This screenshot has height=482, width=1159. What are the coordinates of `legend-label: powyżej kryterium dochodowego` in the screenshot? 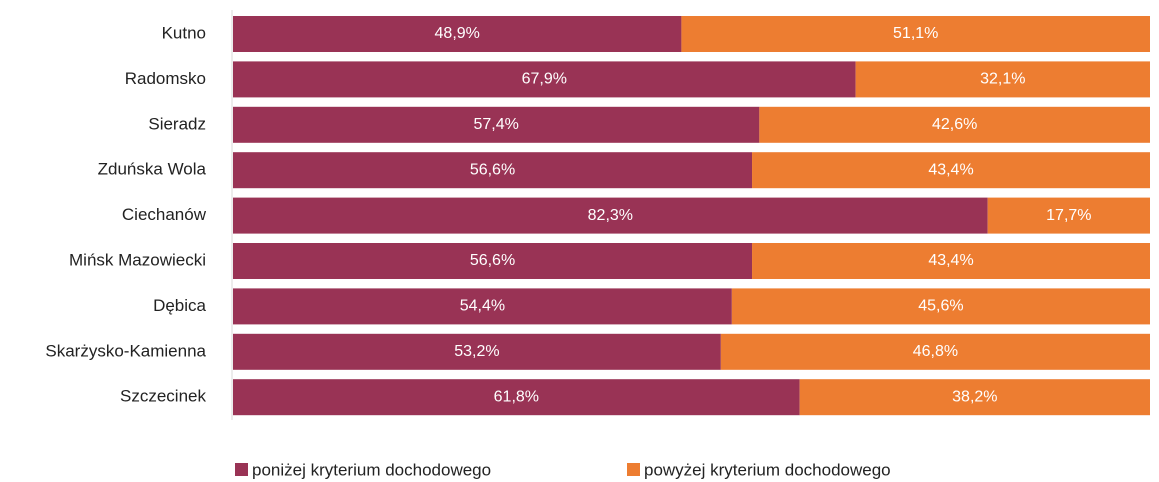 It's located at (767, 469).